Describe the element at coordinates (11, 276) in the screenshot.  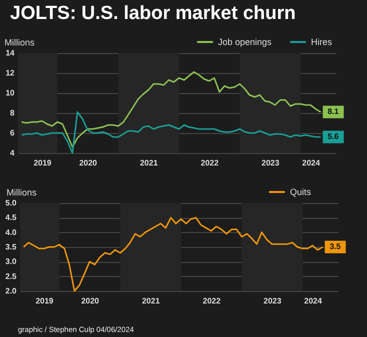
I see `y-tick-label: 2.5` at that location.